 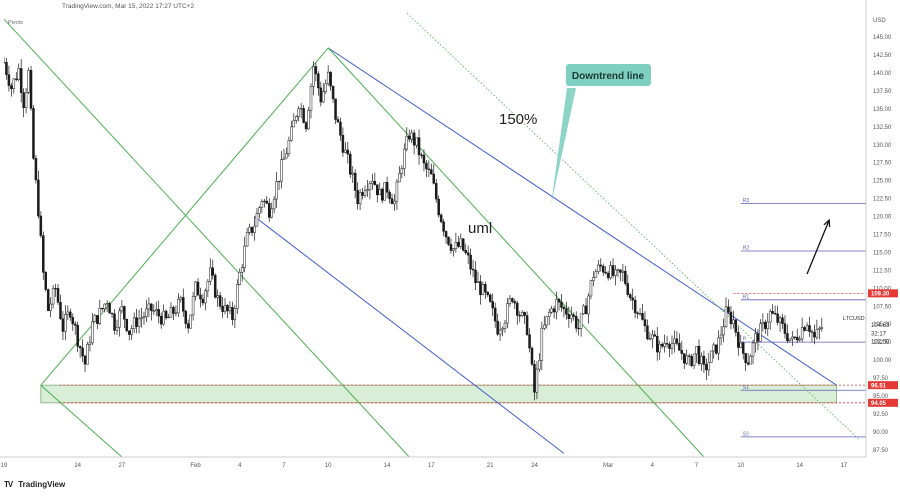 I want to click on x-tick-label: 24, so click(x=534, y=466).